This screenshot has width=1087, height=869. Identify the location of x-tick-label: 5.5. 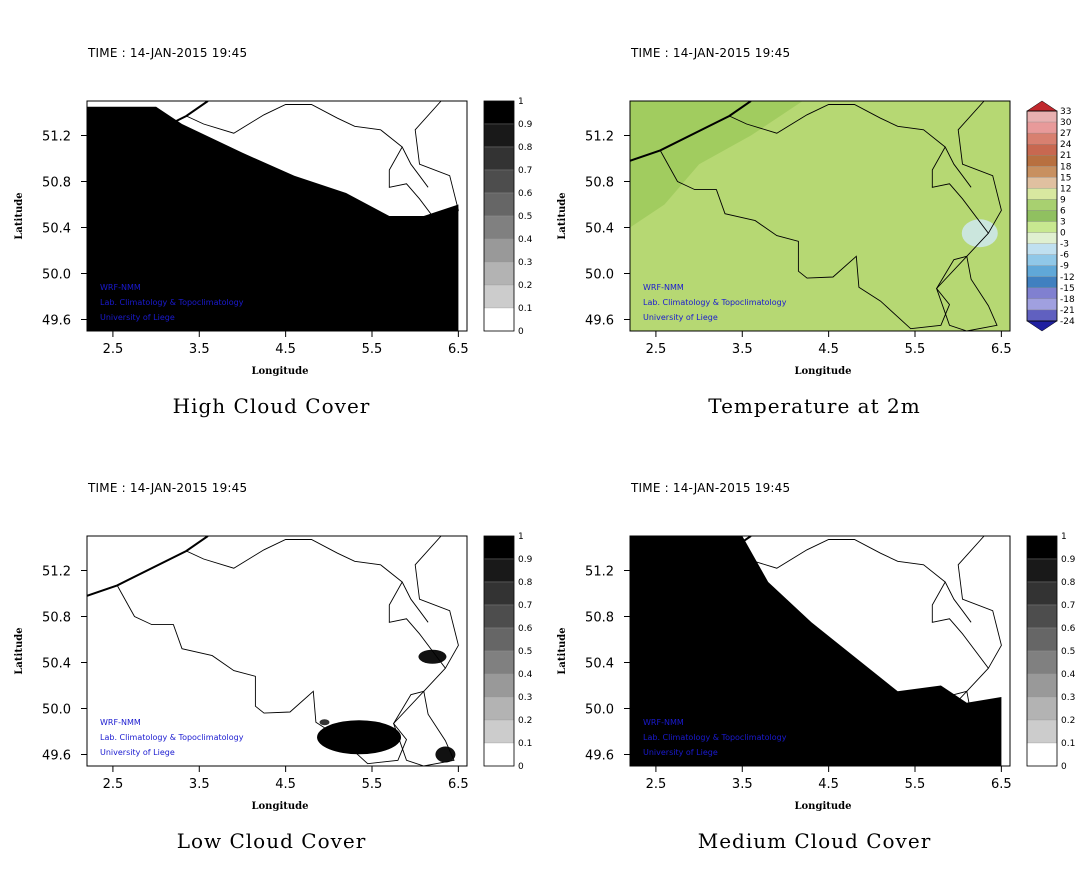
(915, 784).